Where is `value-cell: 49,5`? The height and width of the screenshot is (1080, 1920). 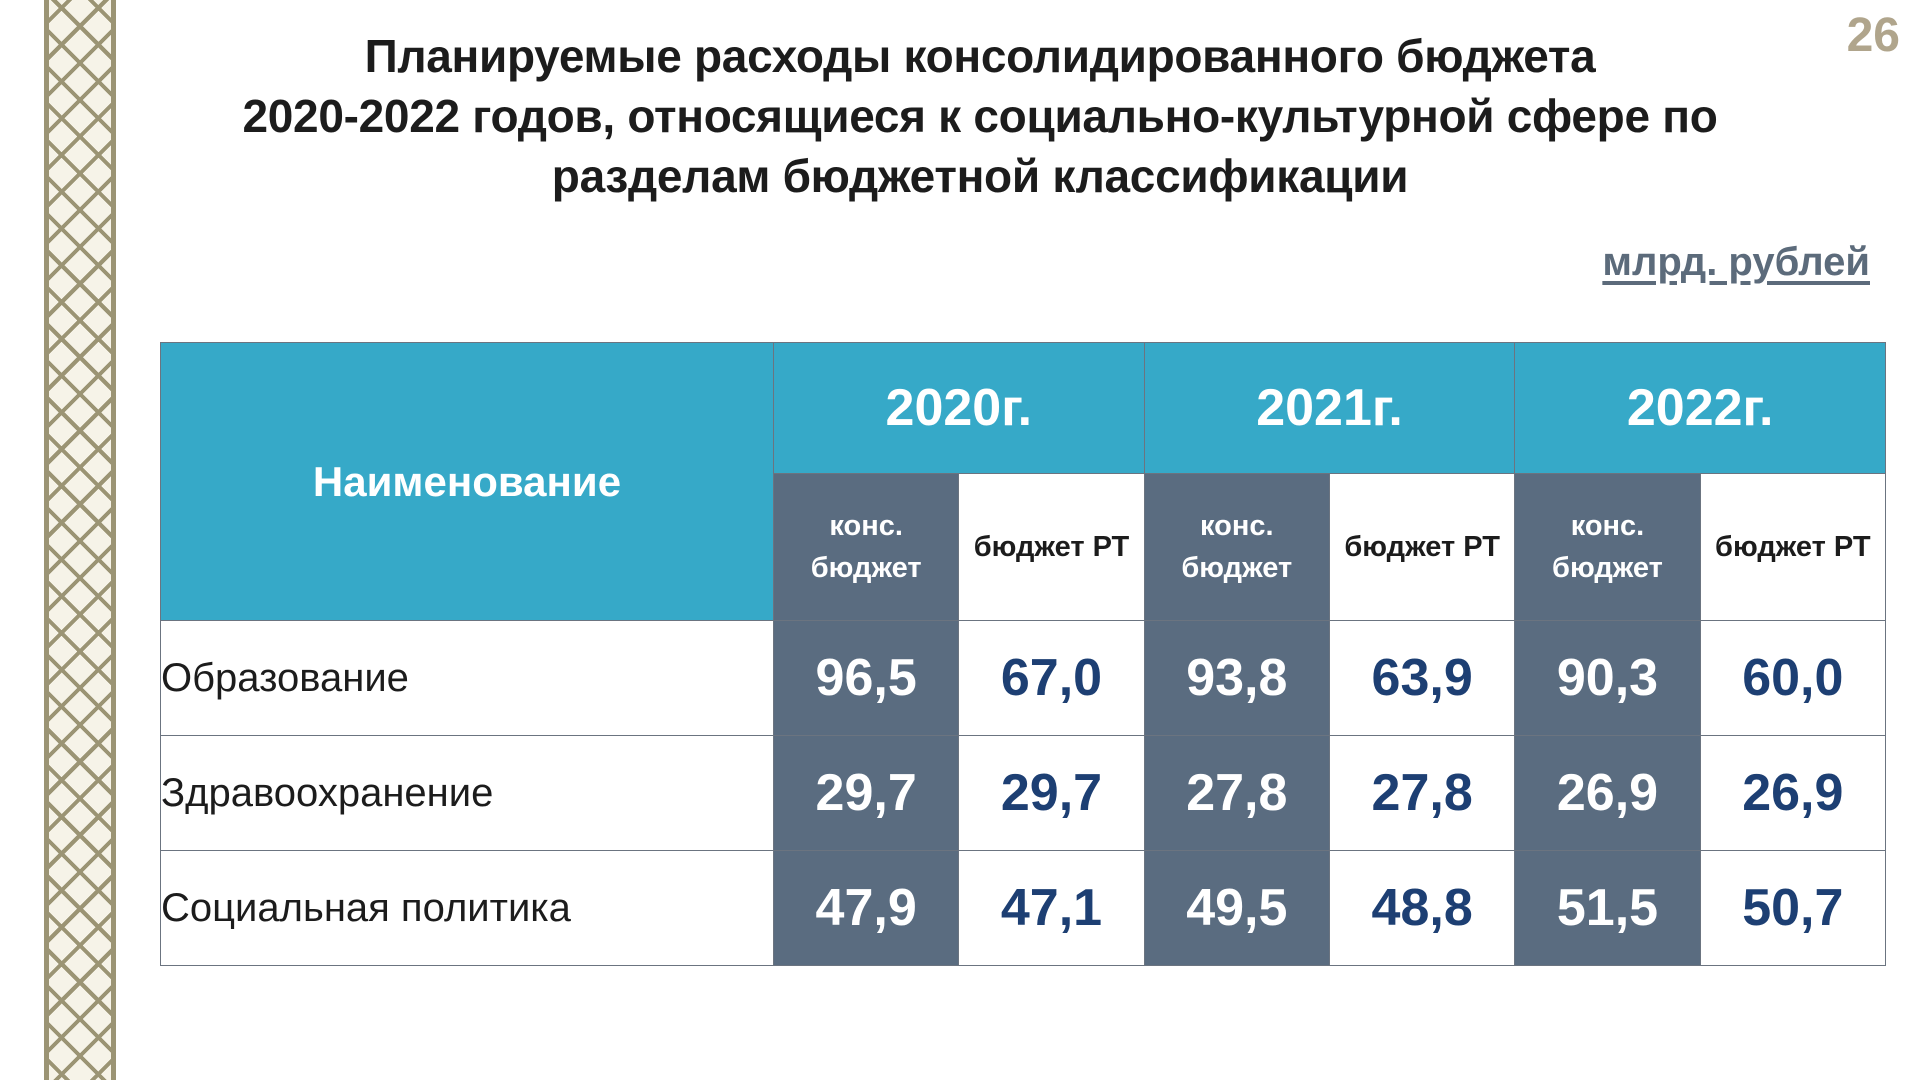 value-cell: 49,5 is located at coordinates (1236, 908).